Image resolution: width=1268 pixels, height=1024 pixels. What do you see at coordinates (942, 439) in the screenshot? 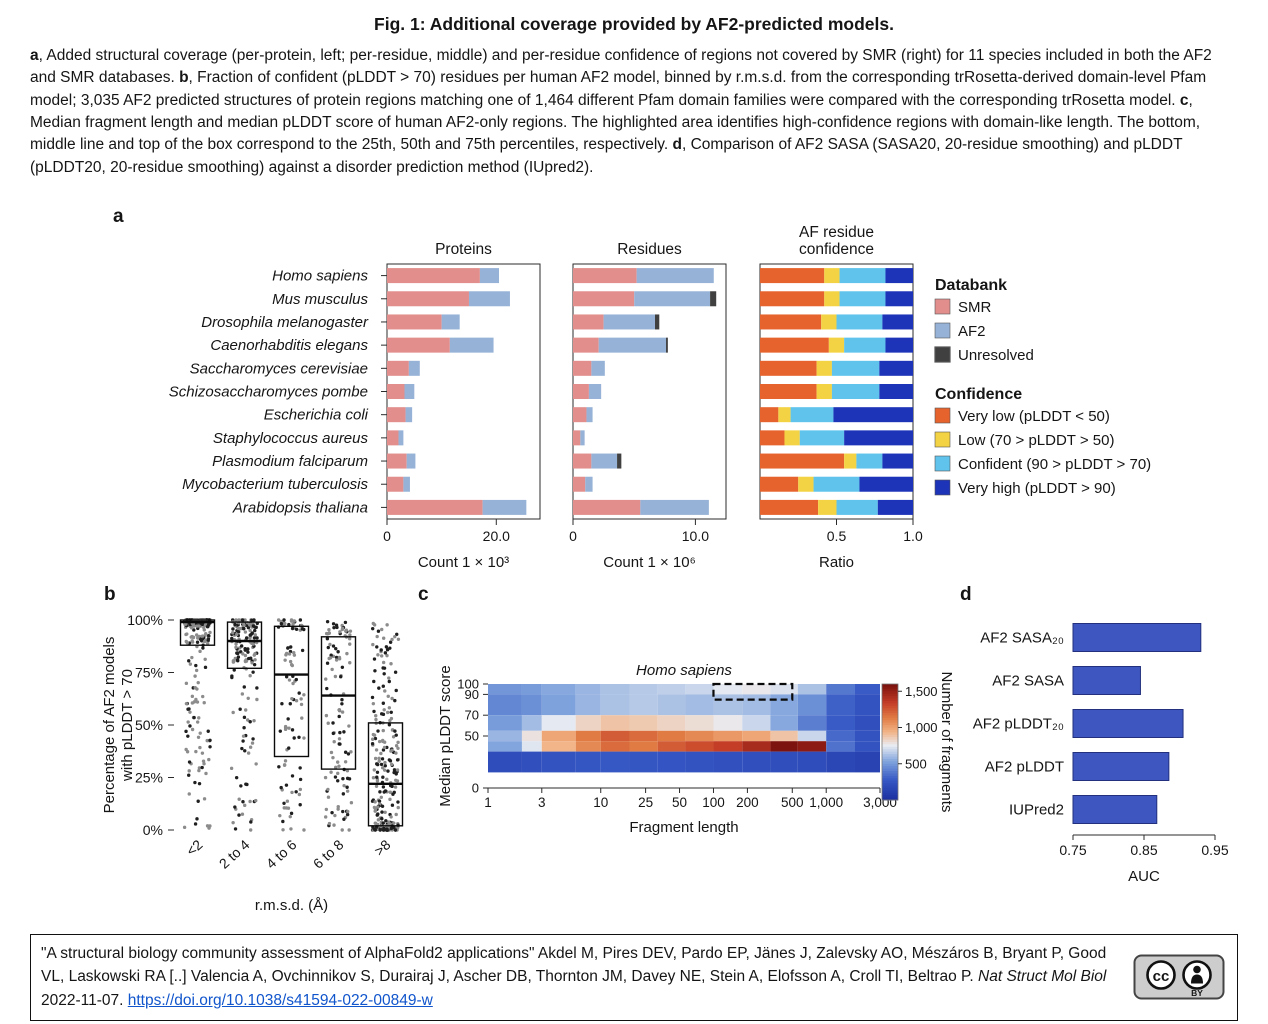
I see `low-swatch` at bounding box center [942, 439].